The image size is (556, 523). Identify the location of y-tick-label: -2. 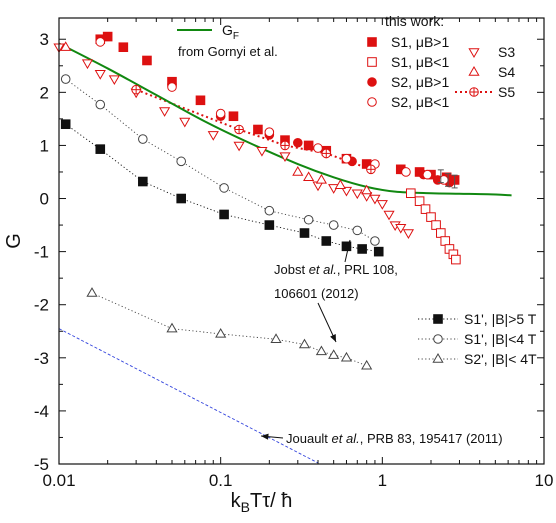
(41, 305).